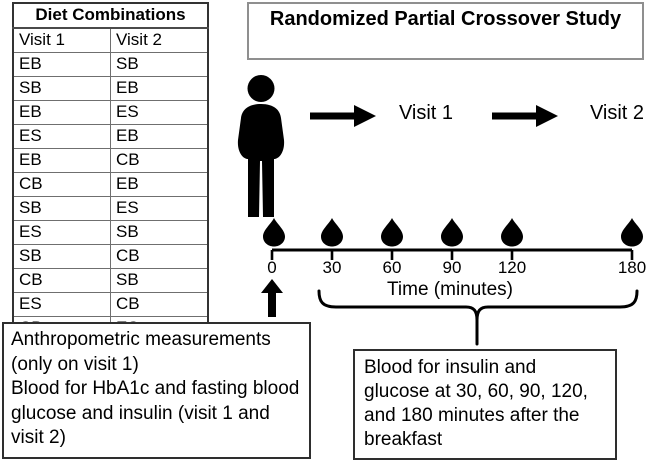  I want to click on table-row: ES SB, so click(110, 232).